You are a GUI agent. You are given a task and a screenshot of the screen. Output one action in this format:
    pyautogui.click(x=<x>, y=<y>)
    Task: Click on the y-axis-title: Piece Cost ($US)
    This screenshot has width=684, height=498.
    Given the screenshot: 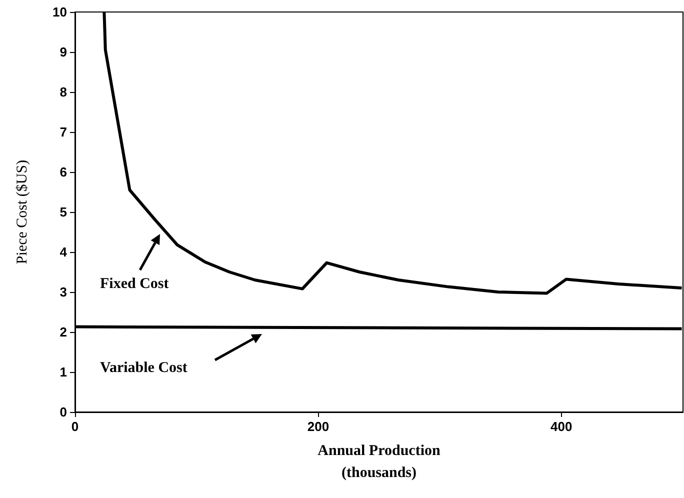 What is the action you would take?
    pyautogui.click(x=22, y=212)
    